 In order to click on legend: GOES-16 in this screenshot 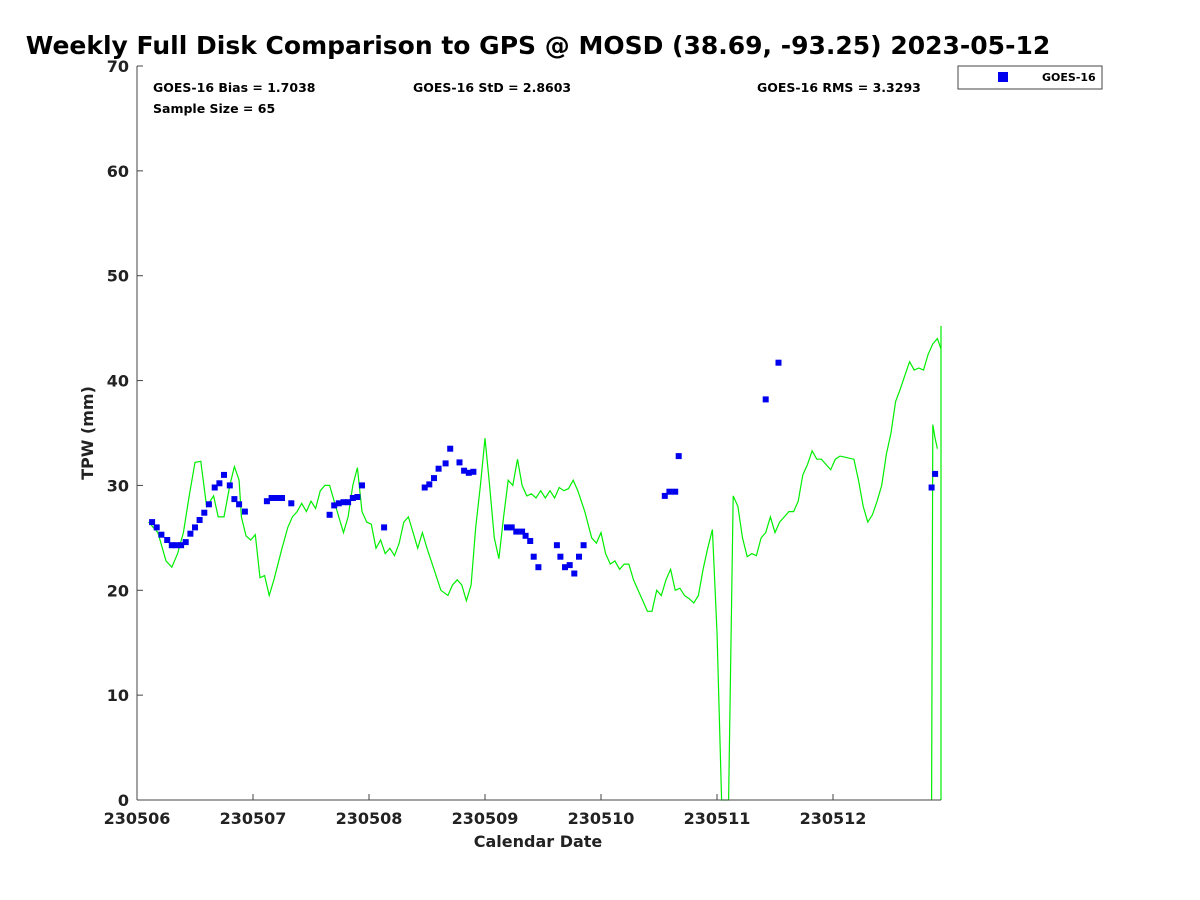, I will do `click(1030, 77)`.